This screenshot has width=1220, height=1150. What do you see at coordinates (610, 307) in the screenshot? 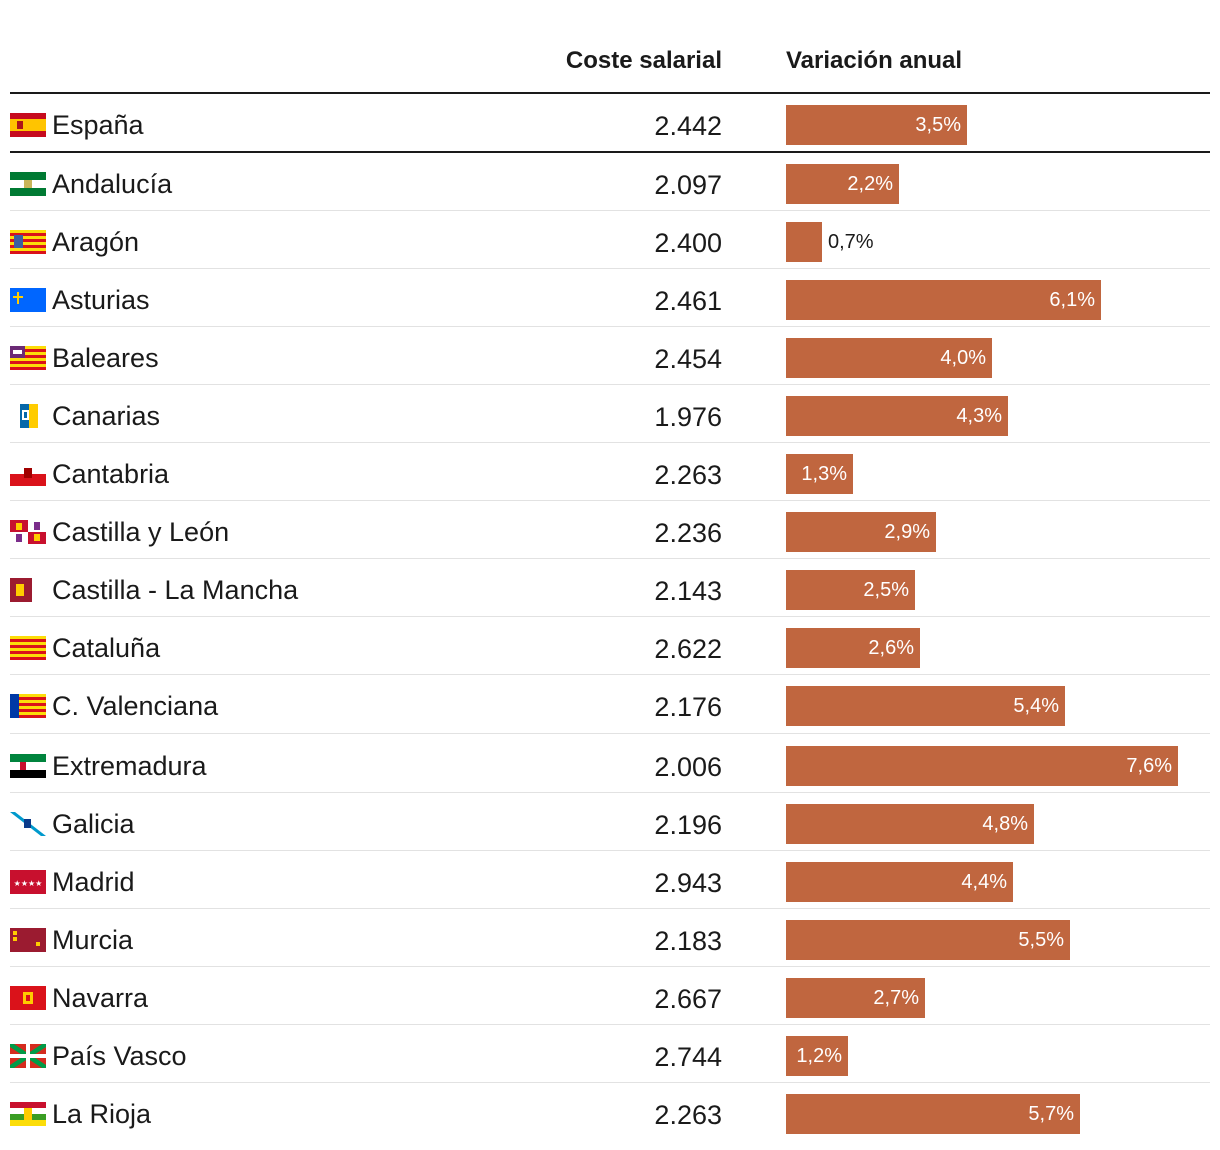
I see `table-row: Asturias 2.461 6,1%` at bounding box center [610, 307].